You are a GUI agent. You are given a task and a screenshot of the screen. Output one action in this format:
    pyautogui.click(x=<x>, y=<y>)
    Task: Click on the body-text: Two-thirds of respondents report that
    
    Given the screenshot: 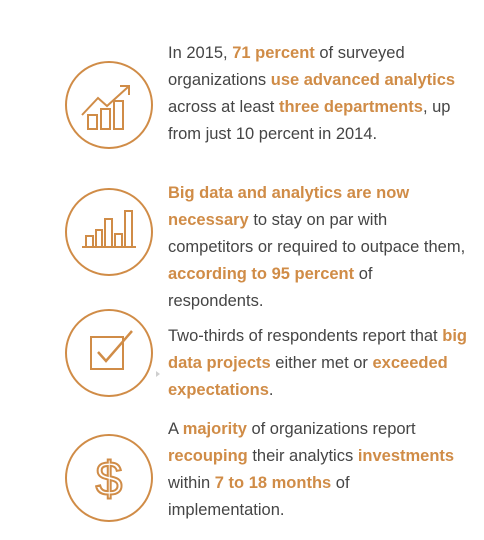 What is the action you would take?
    pyautogui.click(x=305, y=336)
    